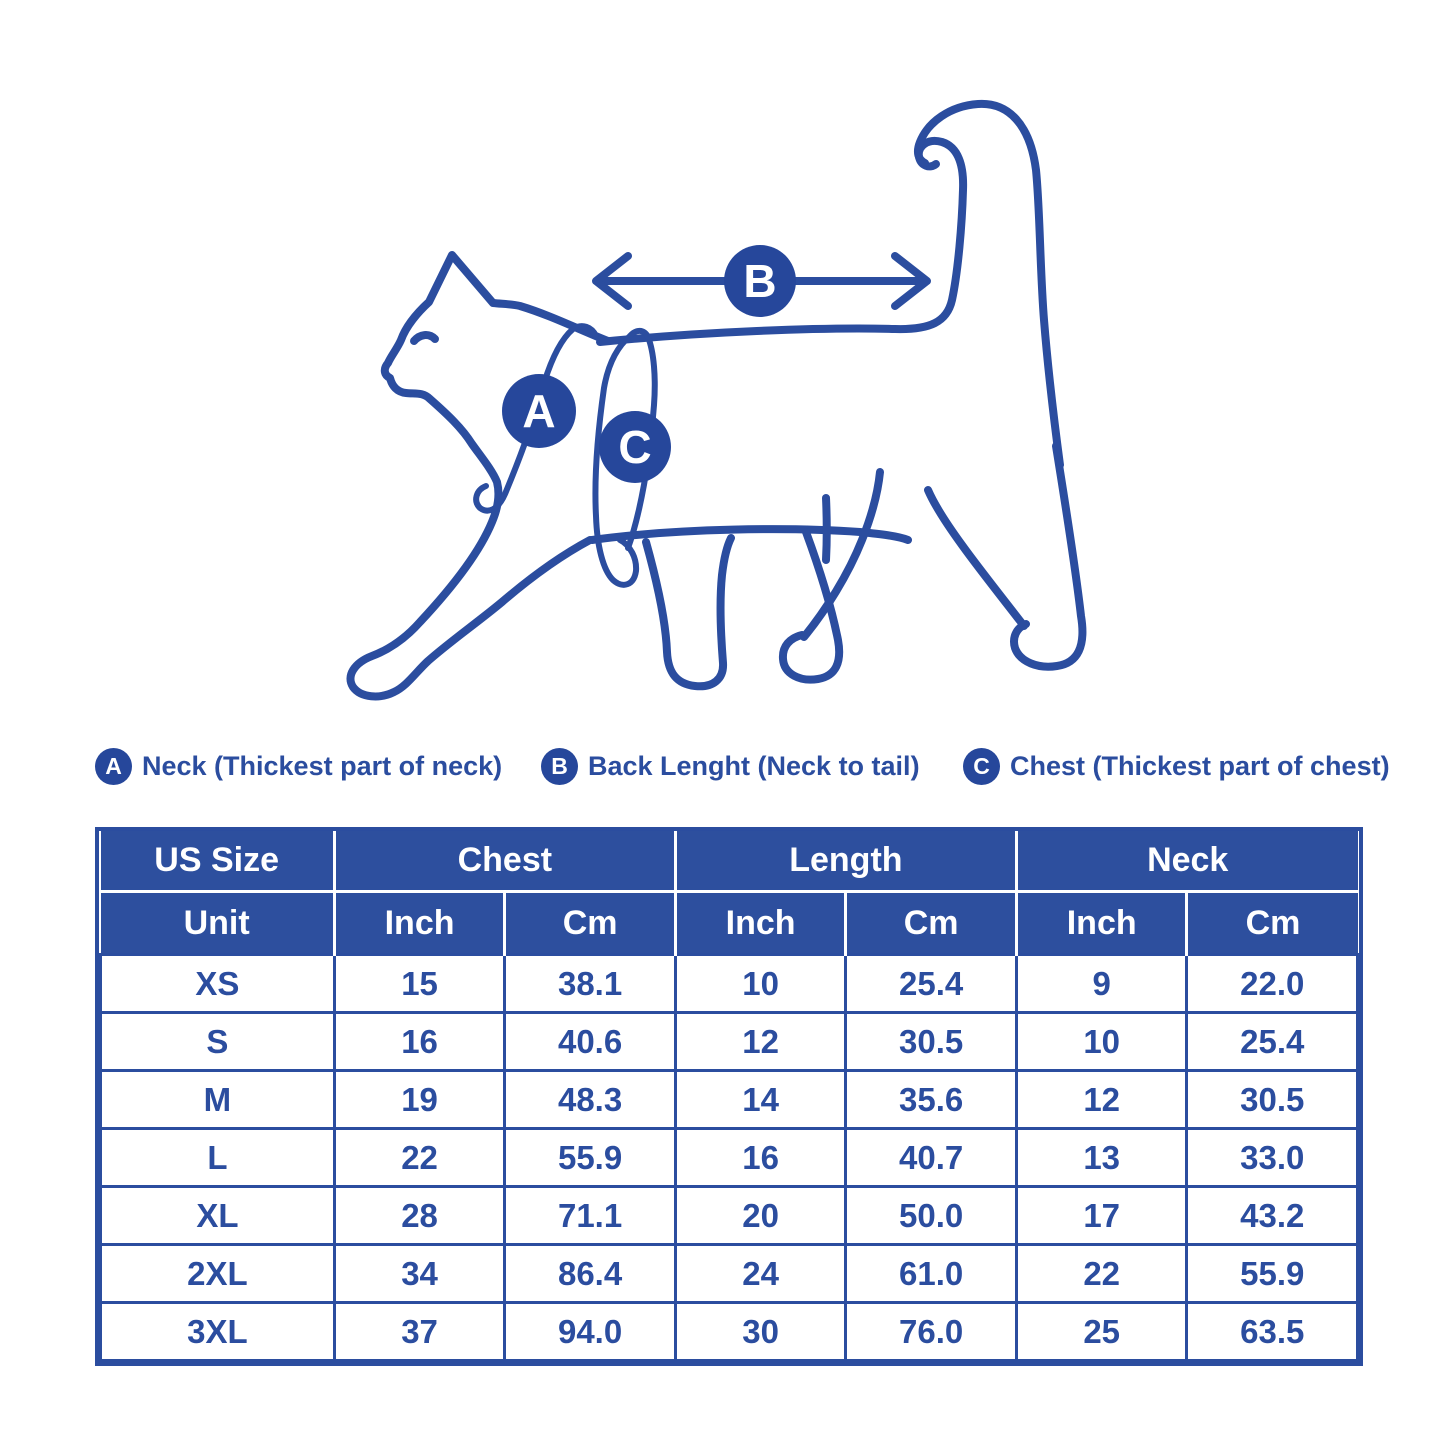 The image size is (1445, 1444). I want to click on chest-cm-header: Cm, so click(590, 922).